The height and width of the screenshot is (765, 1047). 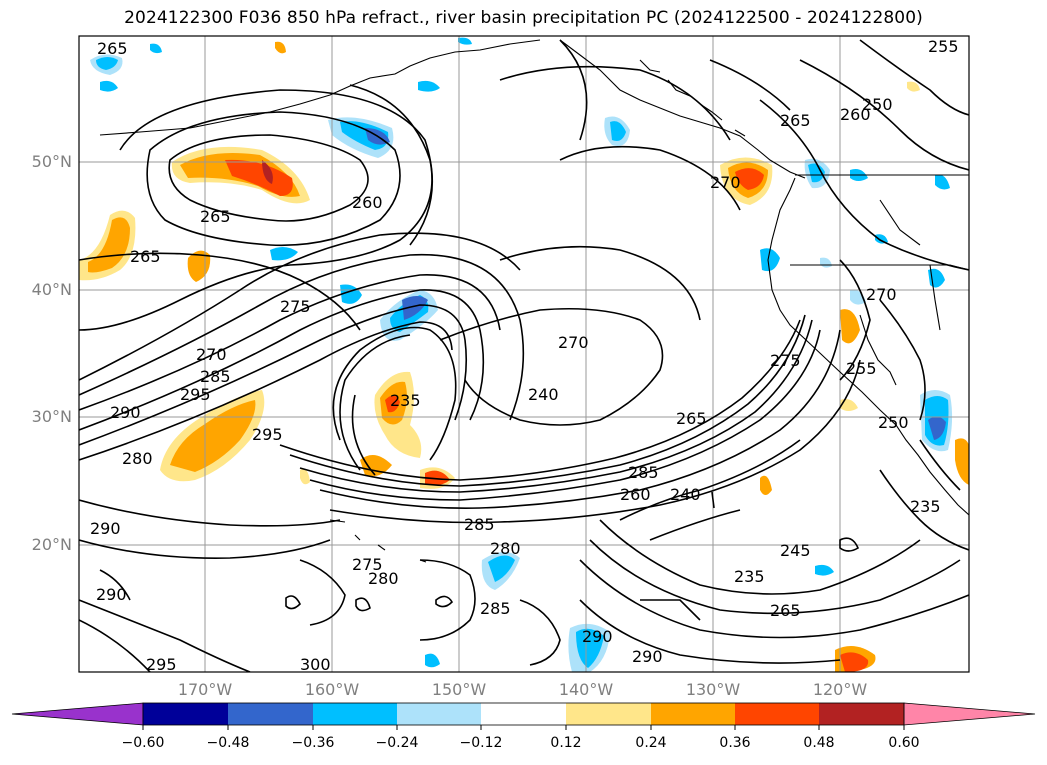 I want to click on lon-label: 170°W, so click(x=205, y=689).